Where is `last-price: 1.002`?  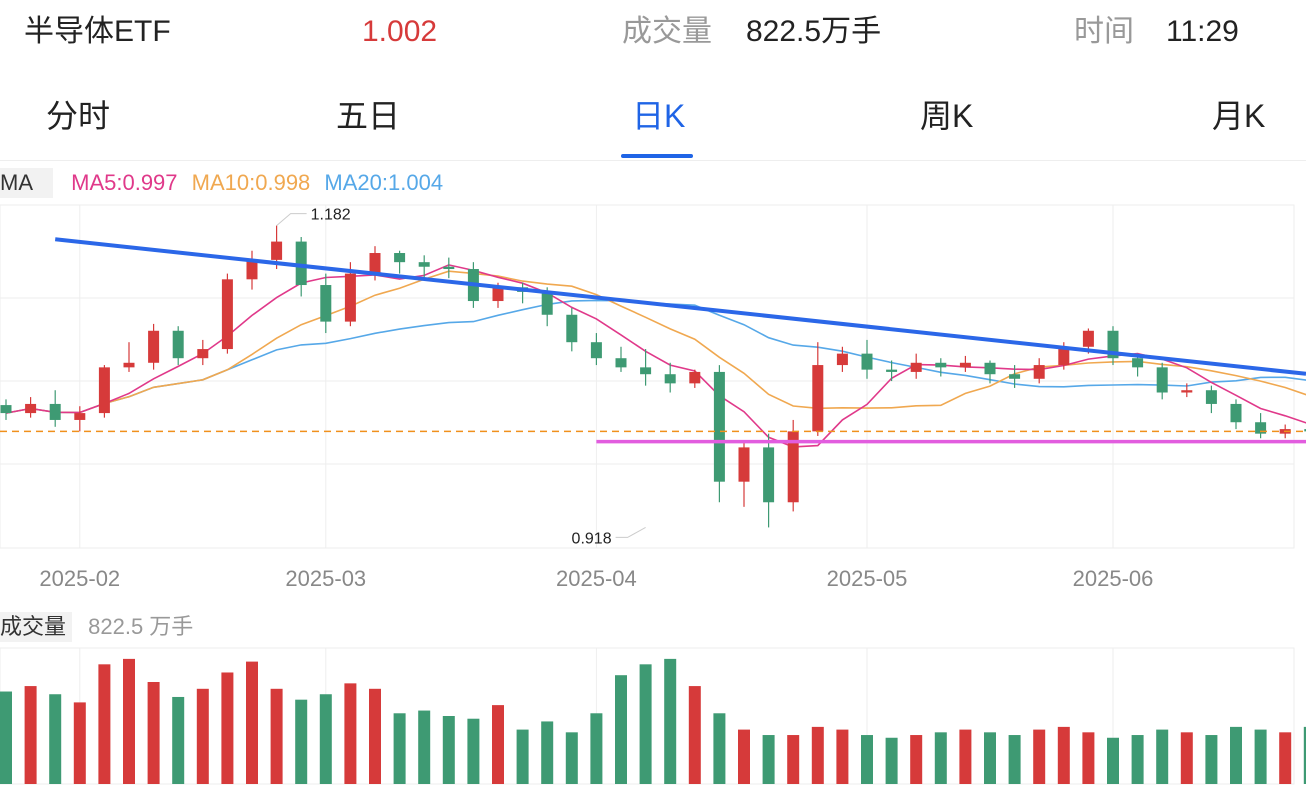
last-price: 1.002 is located at coordinates (400, 31).